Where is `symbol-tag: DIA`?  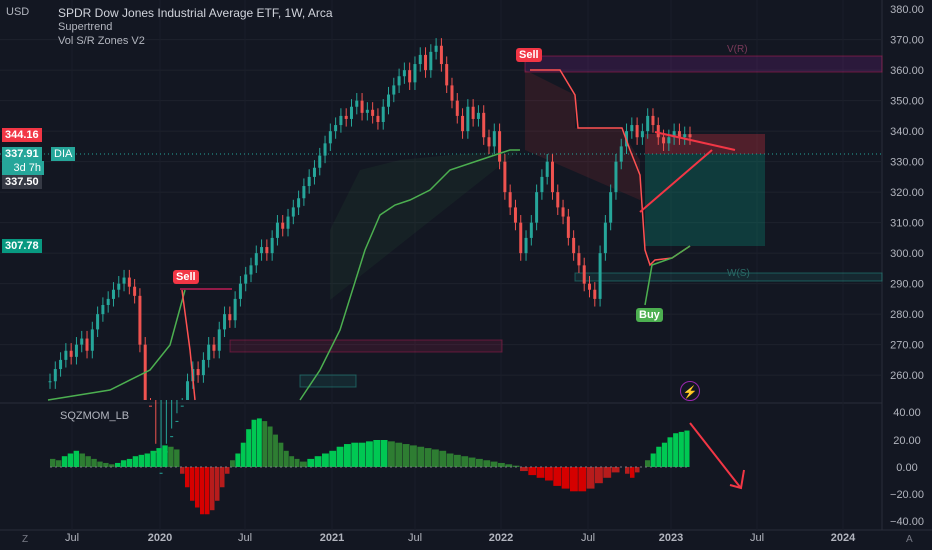 symbol-tag: DIA is located at coordinates (63, 154).